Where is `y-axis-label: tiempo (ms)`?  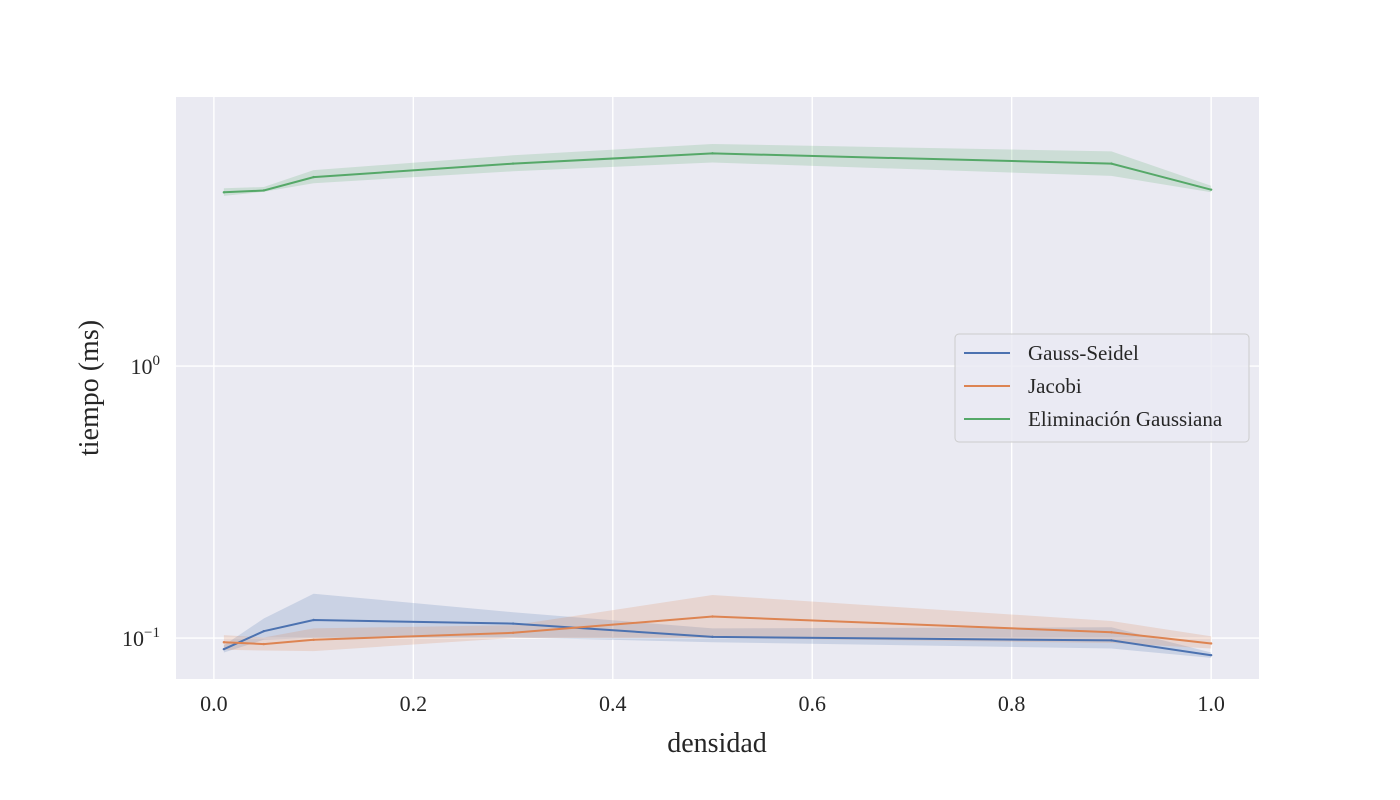
y-axis-label: tiempo (ms) is located at coordinates (89, 388).